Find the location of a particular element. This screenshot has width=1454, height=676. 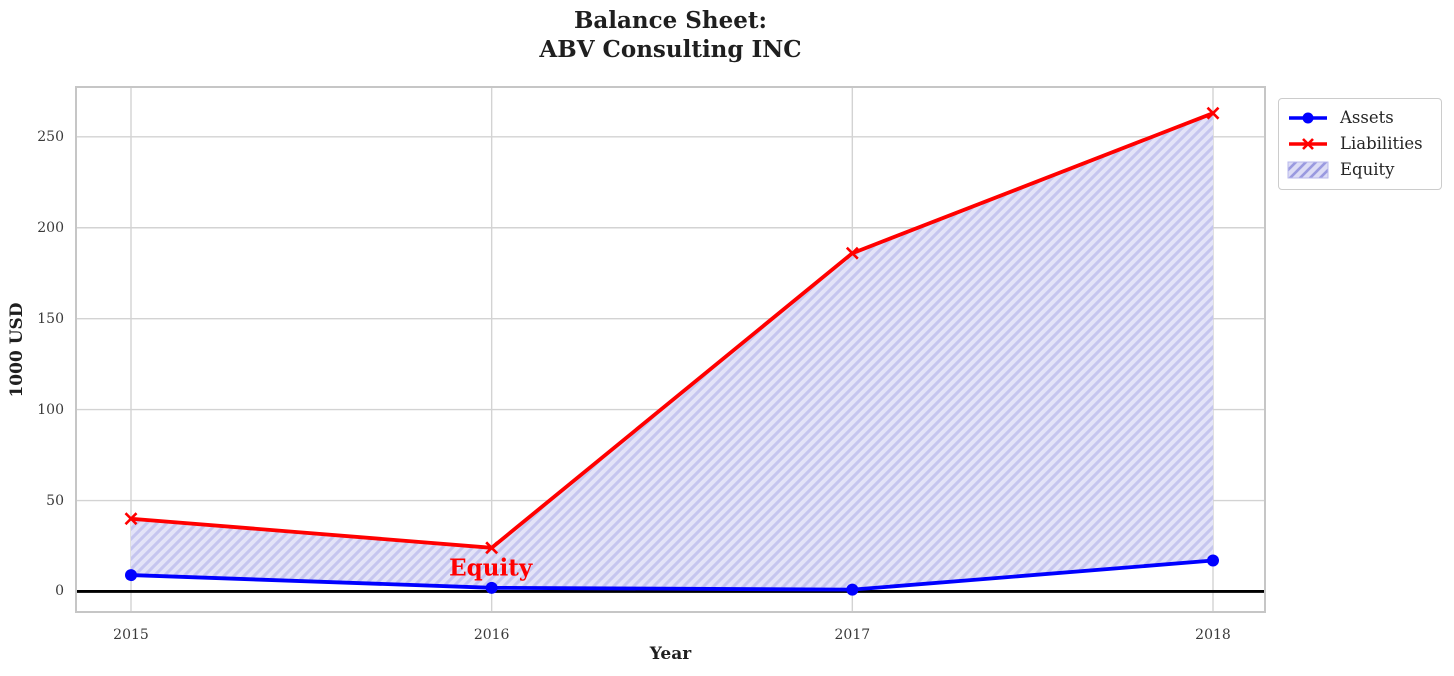

x-tick-label: 2018 is located at coordinates (1213, 635).